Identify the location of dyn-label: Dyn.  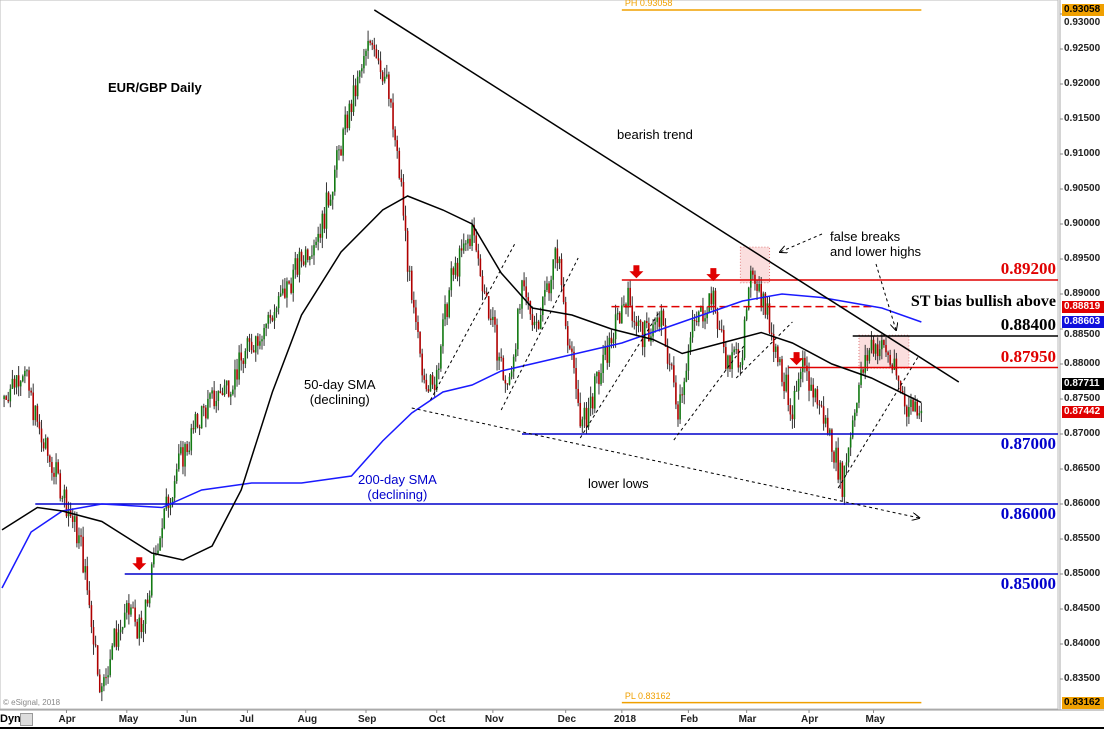
(10, 719).